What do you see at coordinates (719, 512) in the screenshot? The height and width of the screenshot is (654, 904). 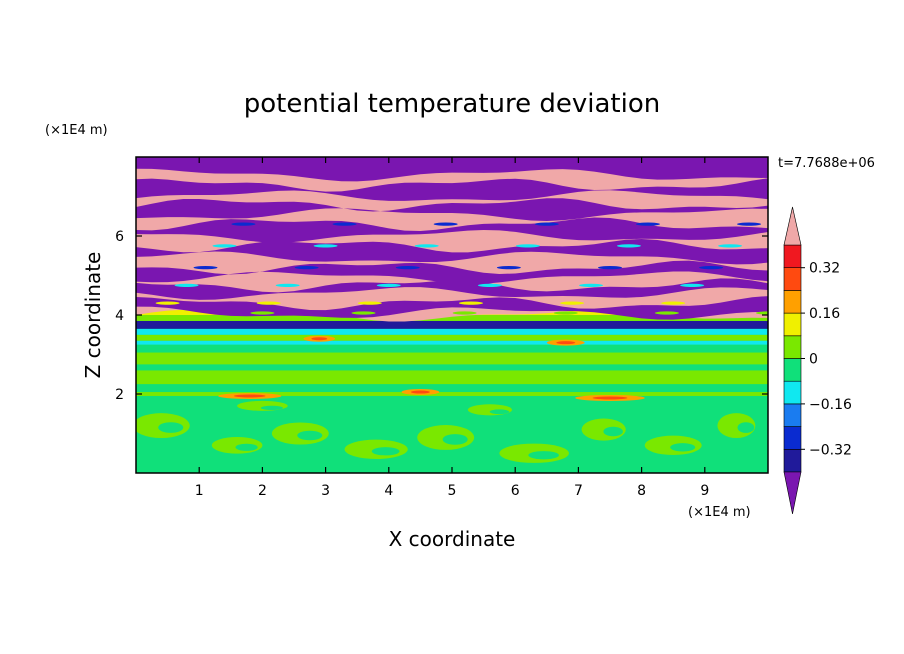 I see `x-unit-label: (×1E4 m)` at bounding box center [719, 512].